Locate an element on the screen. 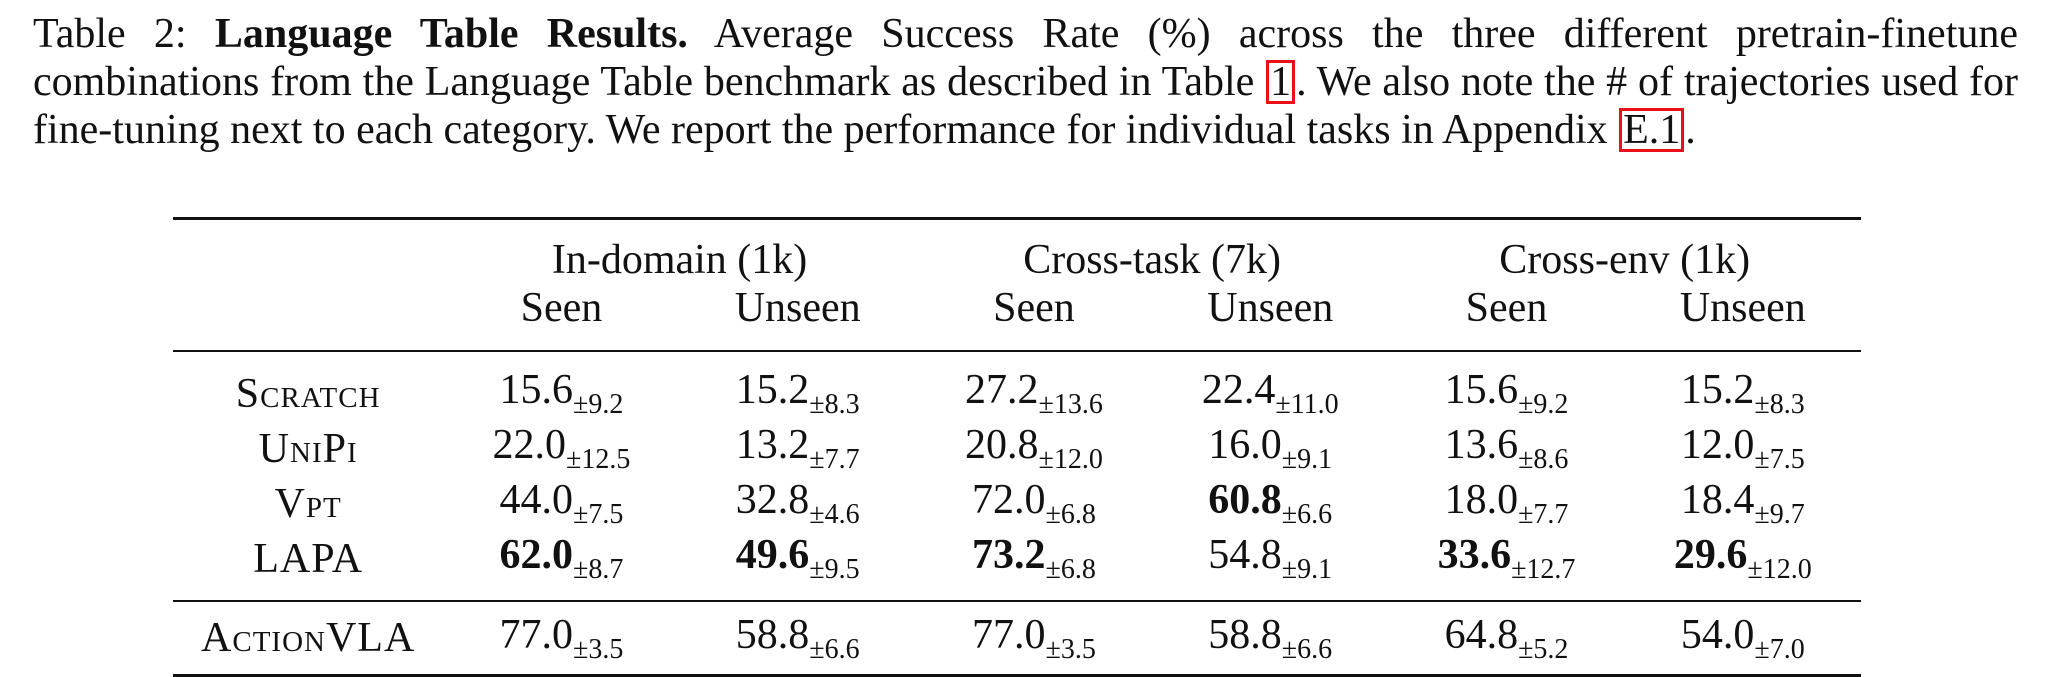  method-name: LAPA is located at coordinates (308, 558).